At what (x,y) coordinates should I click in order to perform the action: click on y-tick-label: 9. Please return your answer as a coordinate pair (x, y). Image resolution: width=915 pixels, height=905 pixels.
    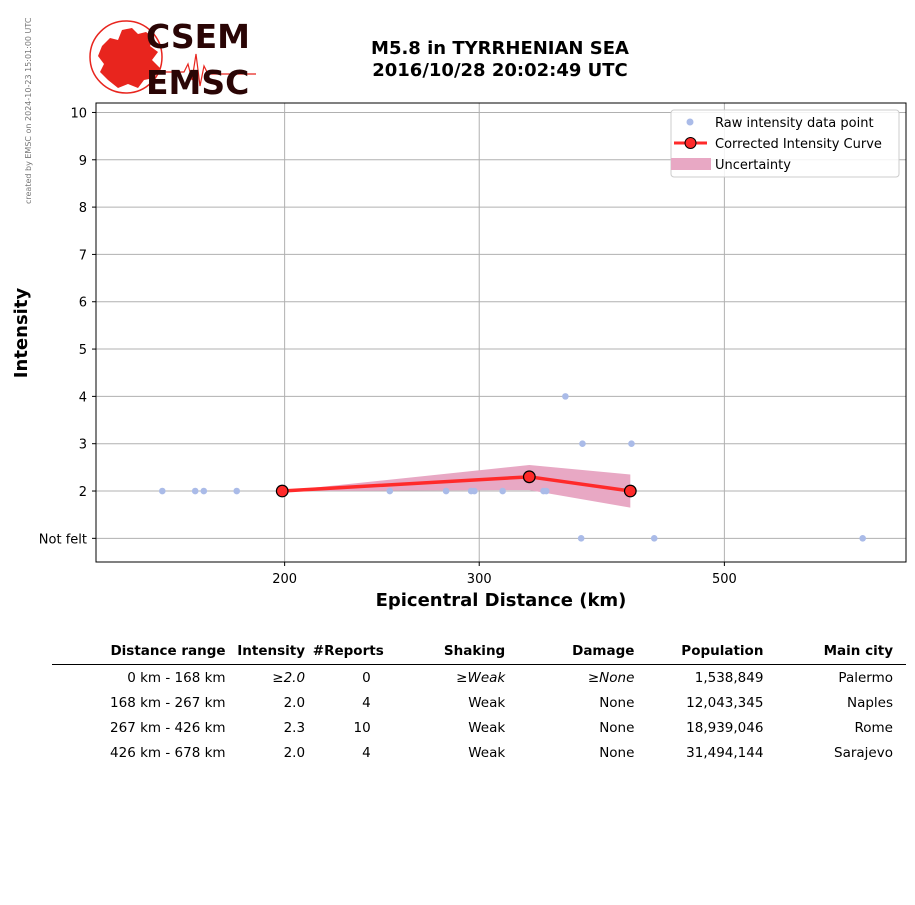
    Looking at the image, I should click on (83, 161).